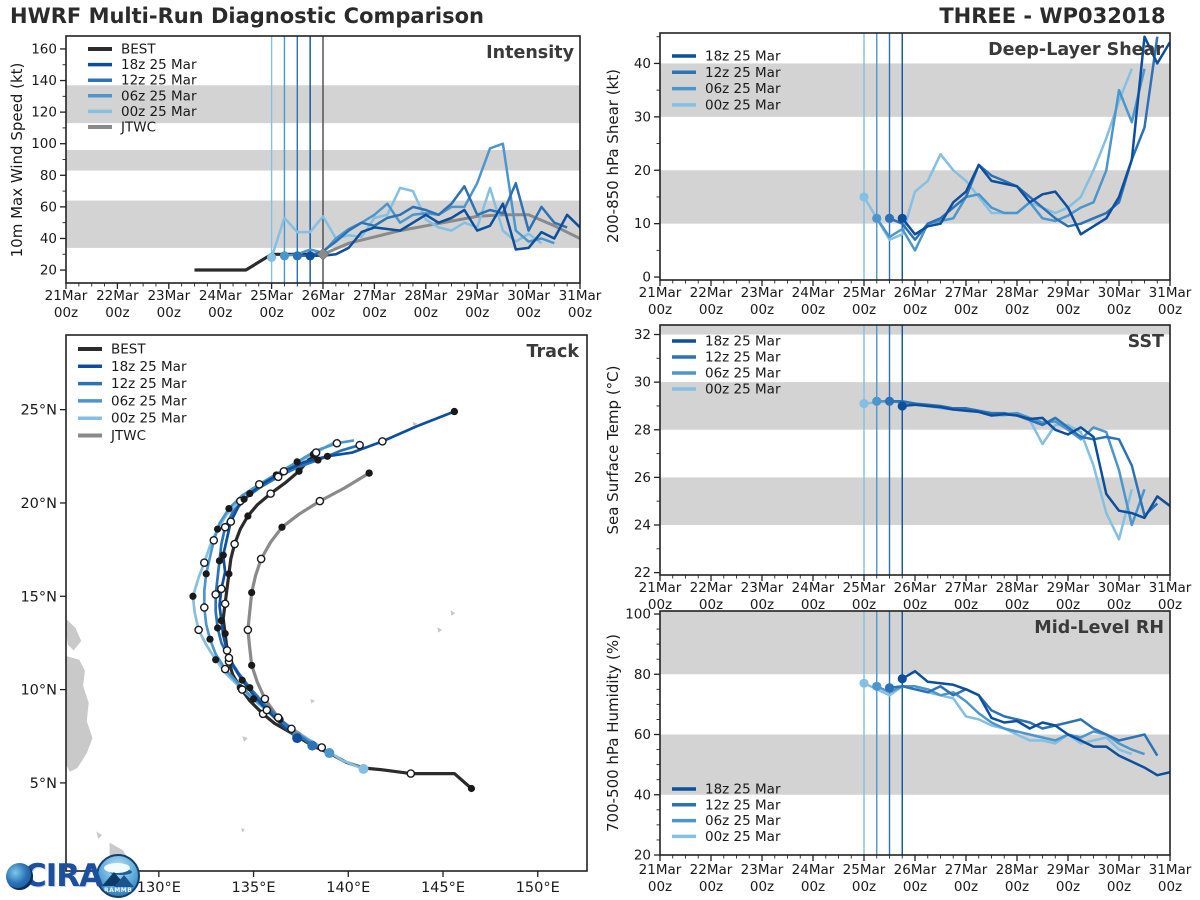 This screenshot has height=900, width=1200. Describe the element at coordinates (73, 876) in the screenshot. I see `cira-rammb-logo: CIRA RAMMB` at that location.